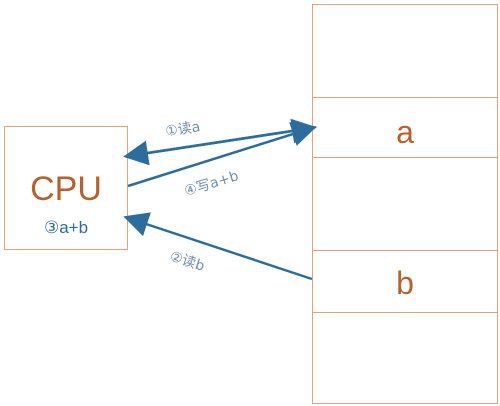 Image resolution: width=500 pixels, height=406 pixels. Describe the element at coordinates (187, 261) in the screenshot. I see `read-b-step-label: ②读b` at that location.